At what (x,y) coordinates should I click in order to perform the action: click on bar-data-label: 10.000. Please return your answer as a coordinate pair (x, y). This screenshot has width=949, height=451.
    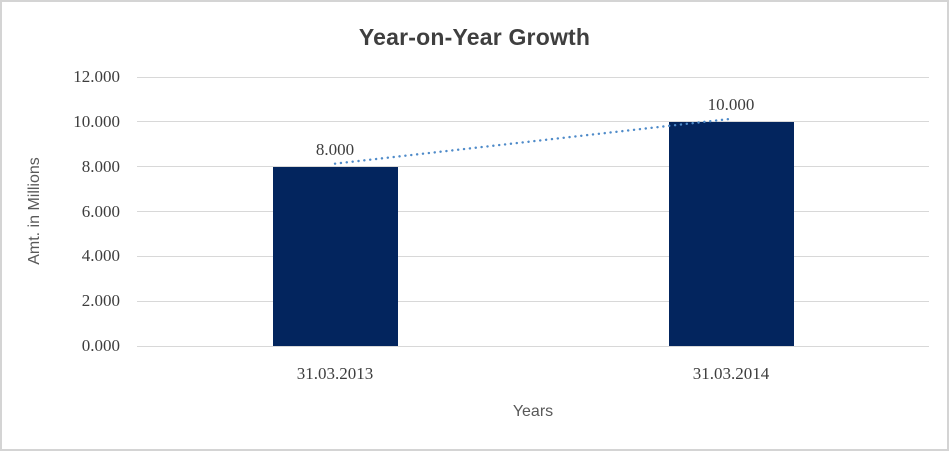
    Looking at the image, I should click on (731, 104).